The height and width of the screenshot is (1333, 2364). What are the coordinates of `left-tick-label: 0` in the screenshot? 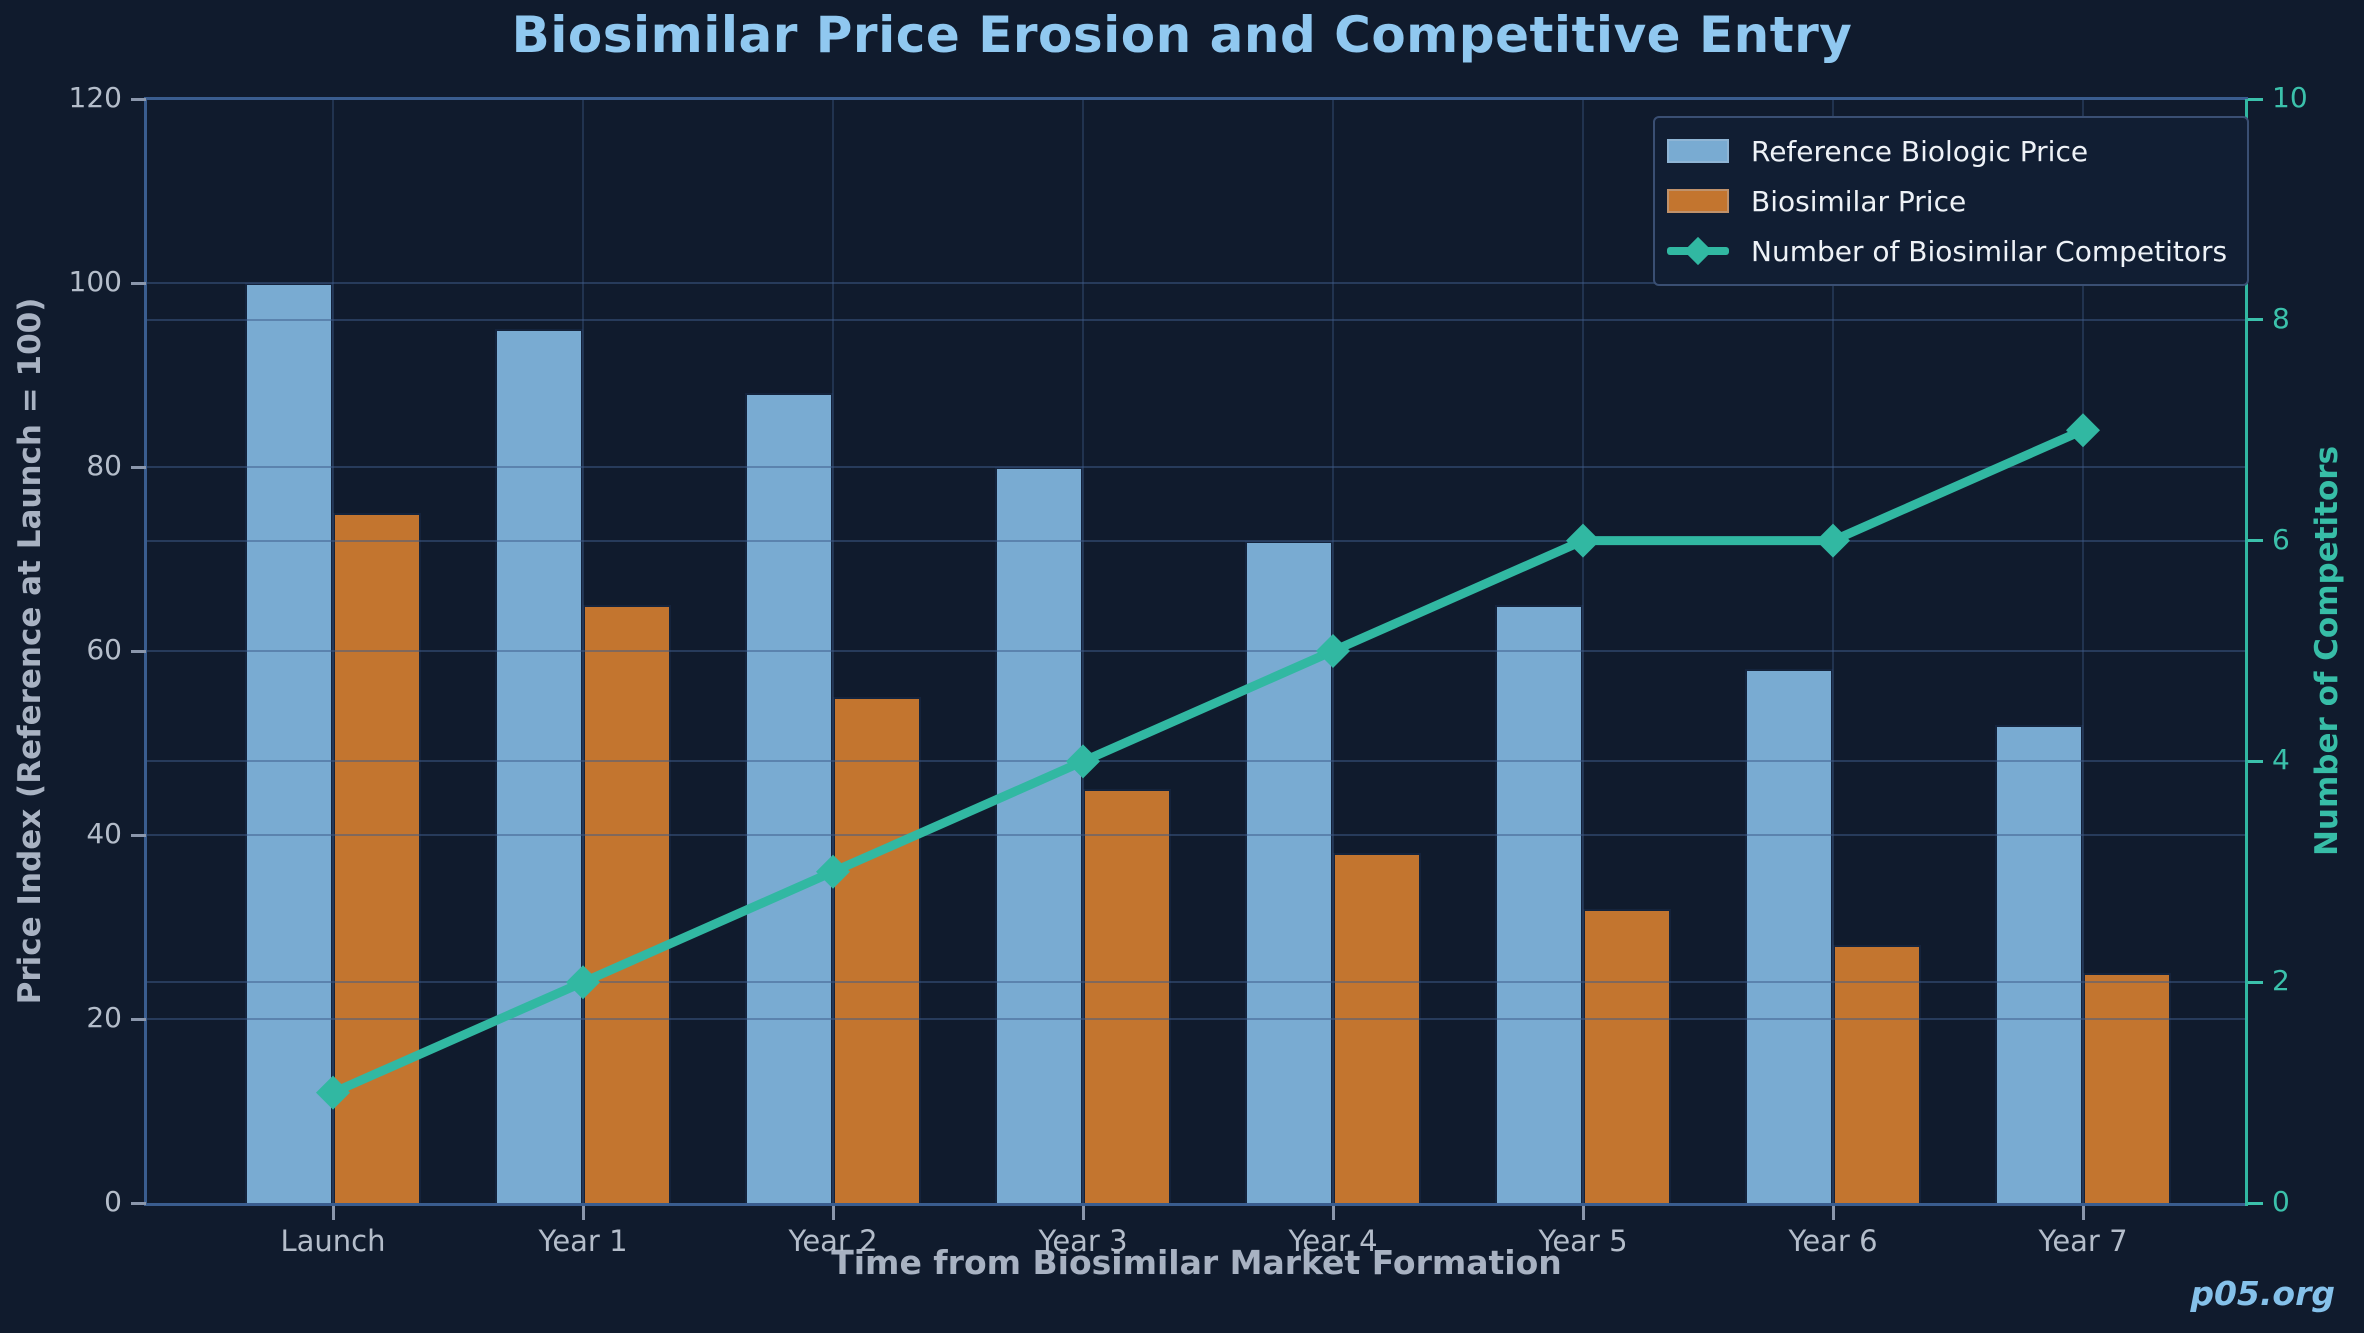 It's located at (113, 1201).